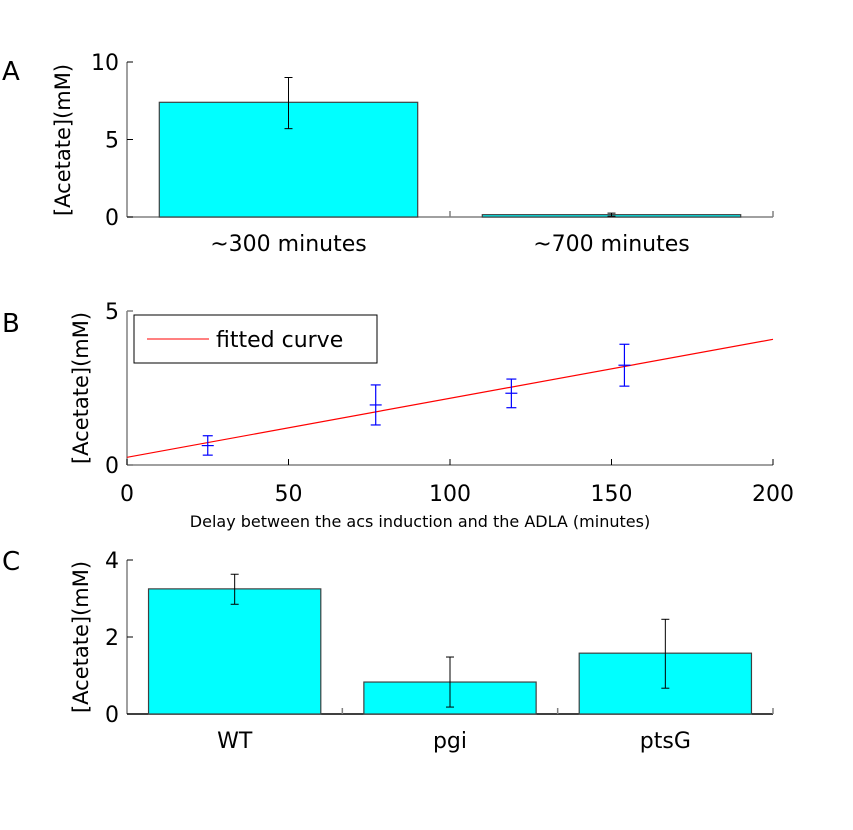 The image size is (853, 830). Describe the element at coordinates (112, 561) in the screenshot. I see `y-tick-label: 4` at that location.